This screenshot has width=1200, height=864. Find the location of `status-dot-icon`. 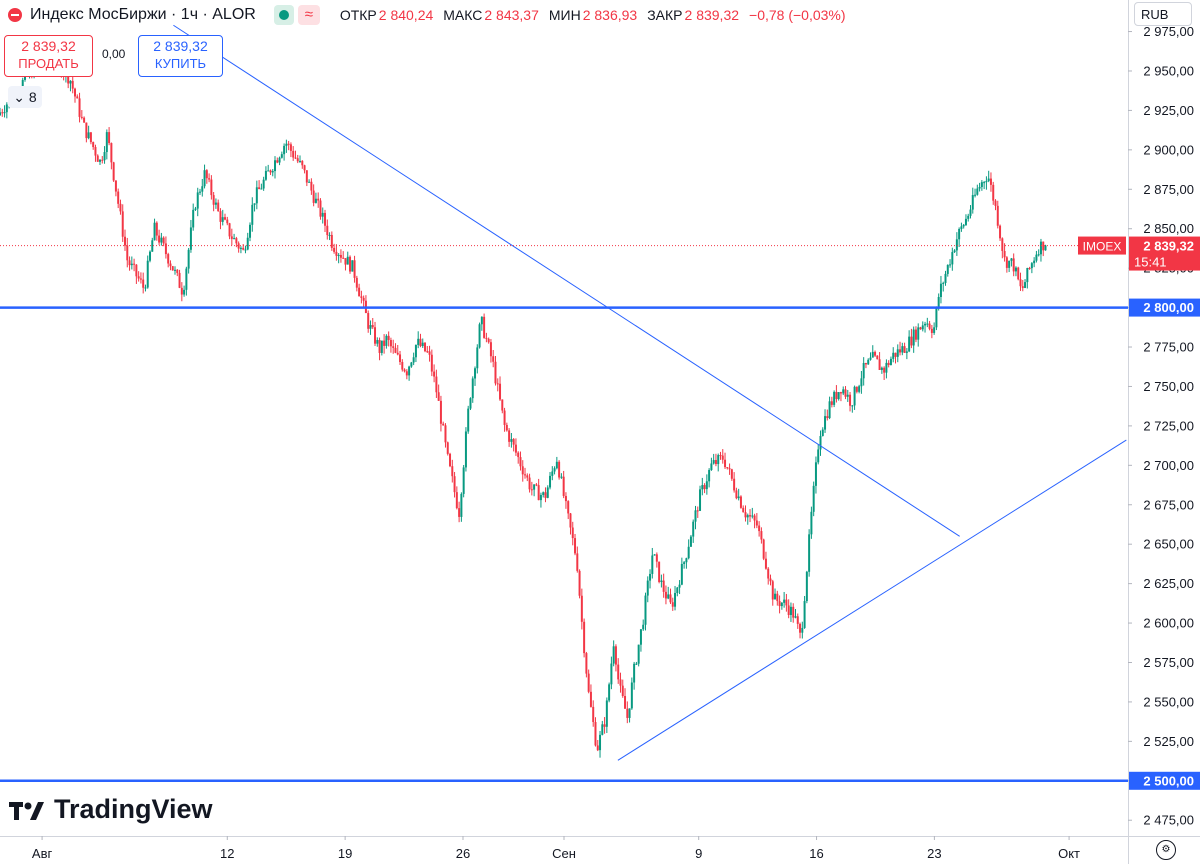

status-dot-icon is located at coordinates (15, 15).